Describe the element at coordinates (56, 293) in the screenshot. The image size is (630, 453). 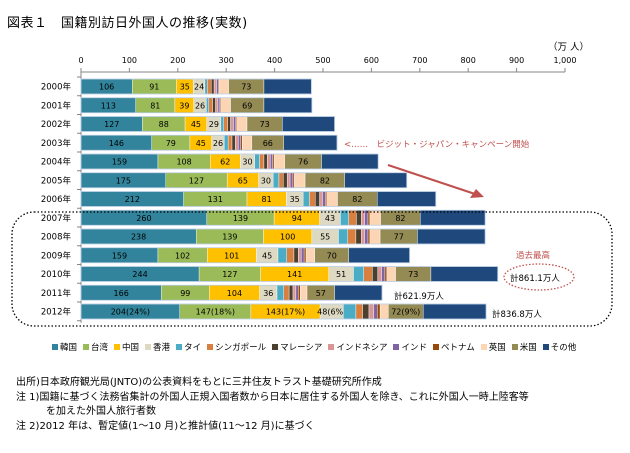
I see `year-label: 2011年` at that location.